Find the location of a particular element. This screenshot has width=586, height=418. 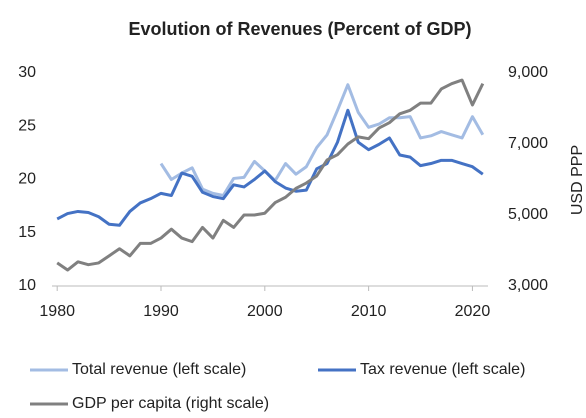

x-tick-label: 1980 is located at coordinates (57, 311).